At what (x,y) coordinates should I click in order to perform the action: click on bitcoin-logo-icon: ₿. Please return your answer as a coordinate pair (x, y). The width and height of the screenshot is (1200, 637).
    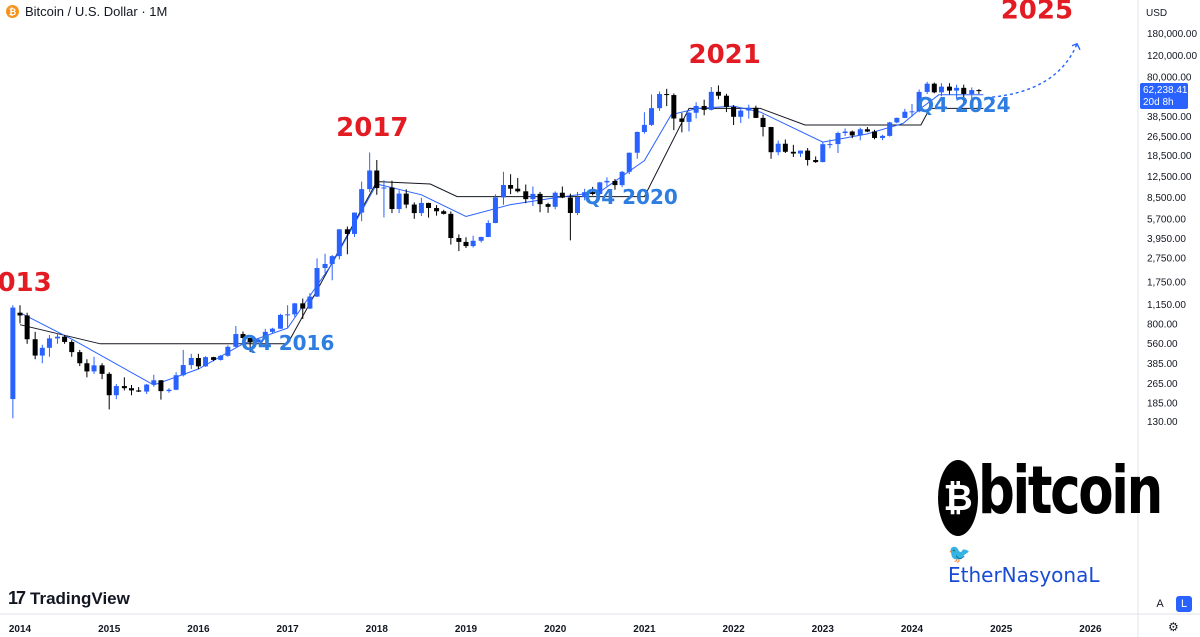
    Looking at the image, I should click on (12, 11).